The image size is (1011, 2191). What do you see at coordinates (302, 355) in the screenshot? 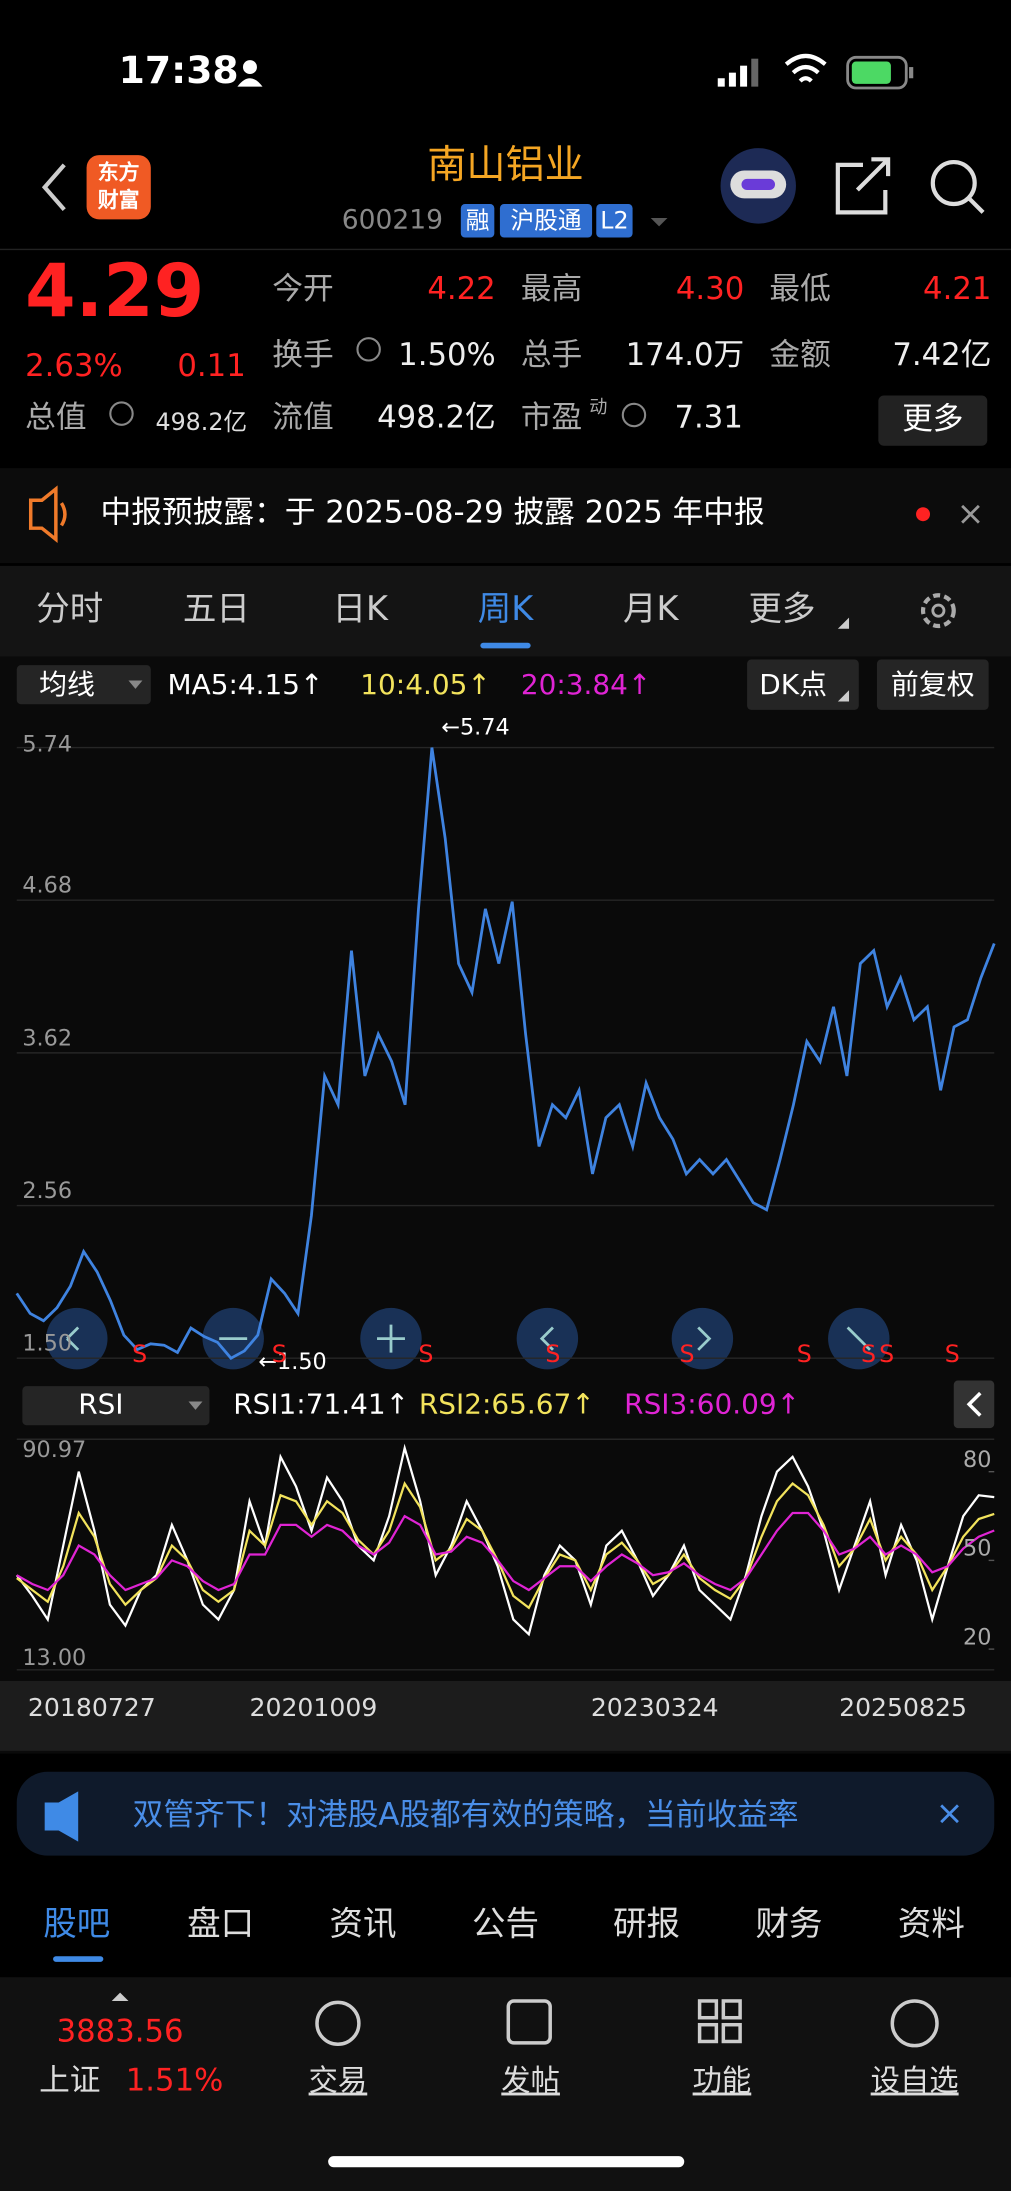
I see `field-label: 换手` at bounding box center [302, 355].